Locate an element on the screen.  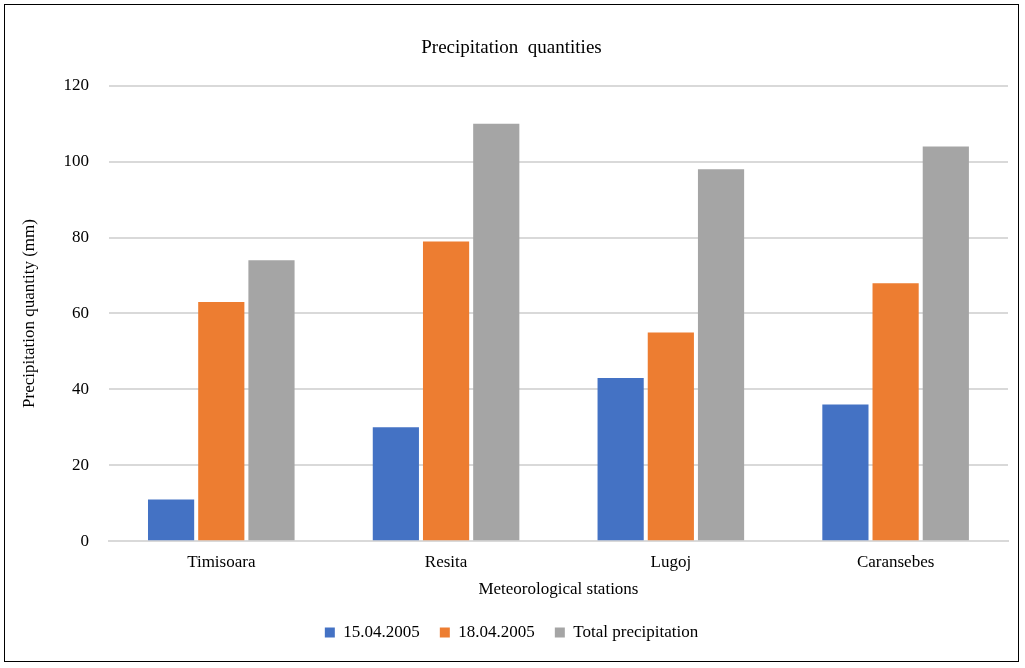
legend-label: 18.04.2005 is located at coordinates (496, 631).